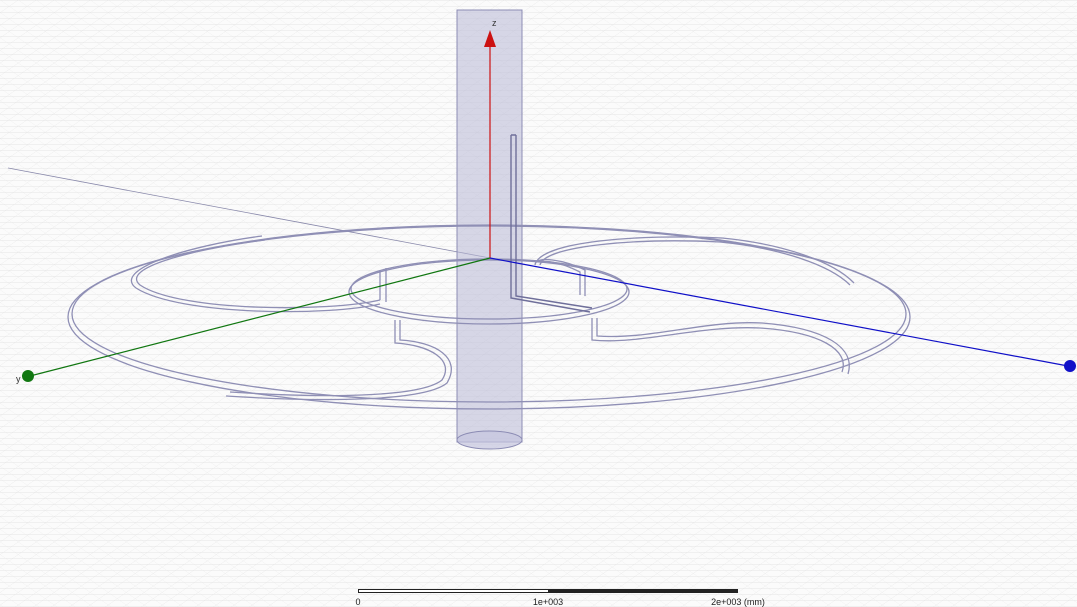 The image size is (1077, 607). What do you see at coordinates (738, 602) in the screenshot?
I see `scale-tick-2: 2e+003 (mm)` at bounding box center [738, 602].